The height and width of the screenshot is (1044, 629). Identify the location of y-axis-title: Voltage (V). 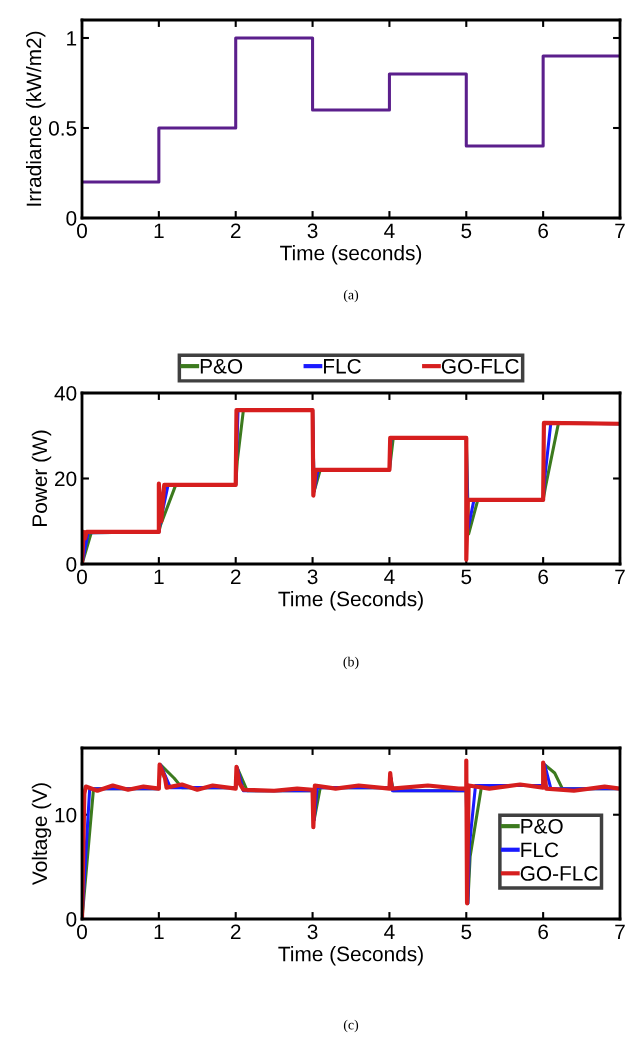
(41, 834).